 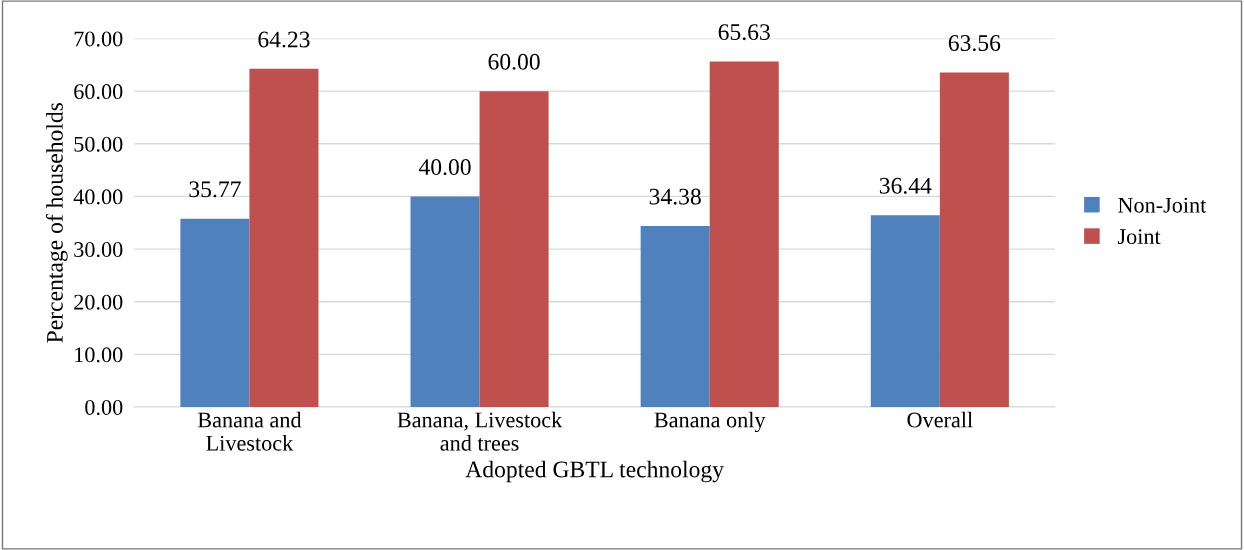 I want to click on y-tick-label: 40.00, so click(x=98, y=197).